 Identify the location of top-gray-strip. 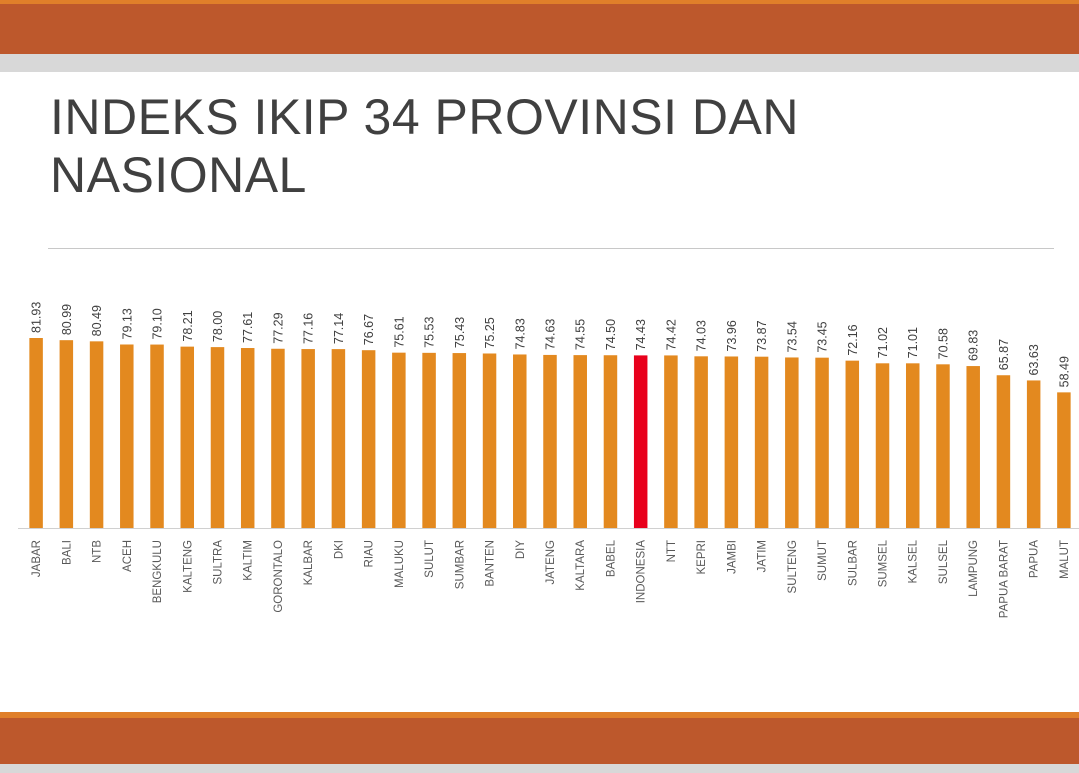
(539, 63).